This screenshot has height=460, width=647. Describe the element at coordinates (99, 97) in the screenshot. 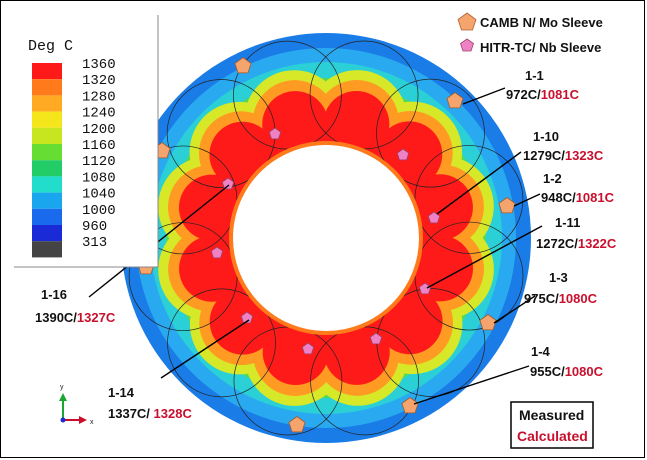

I see `colorbar-level-label: 1280` at that location.